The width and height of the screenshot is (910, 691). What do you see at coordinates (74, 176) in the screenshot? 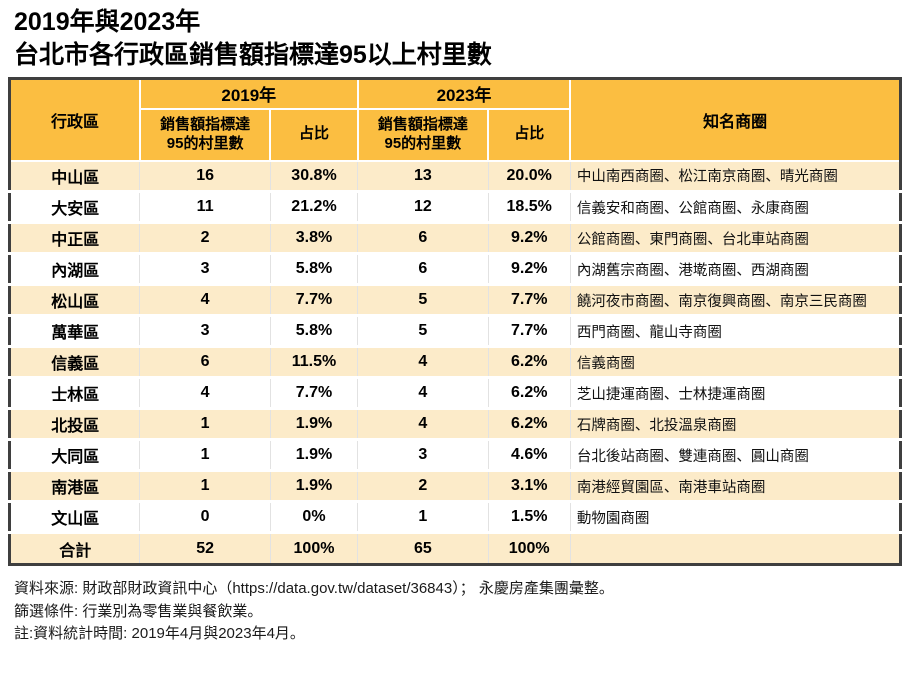
I see `cell-district: 中山區` at bounding box center [74, 176].